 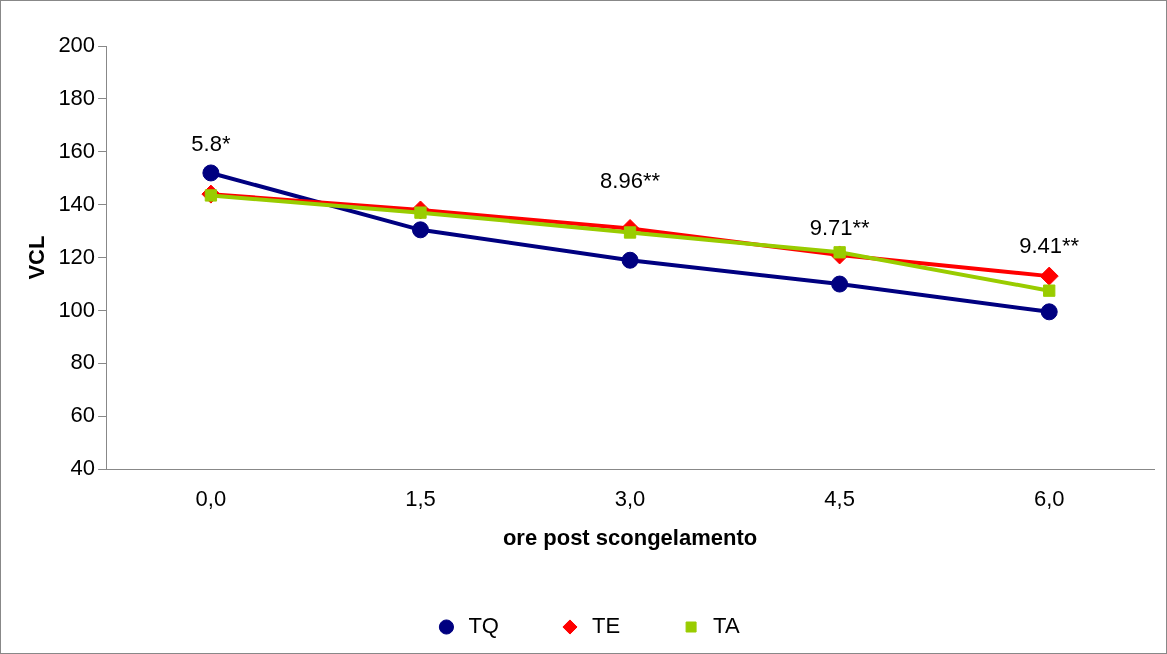 I want to click on legend-label: TE, so click(x=606, y=626).